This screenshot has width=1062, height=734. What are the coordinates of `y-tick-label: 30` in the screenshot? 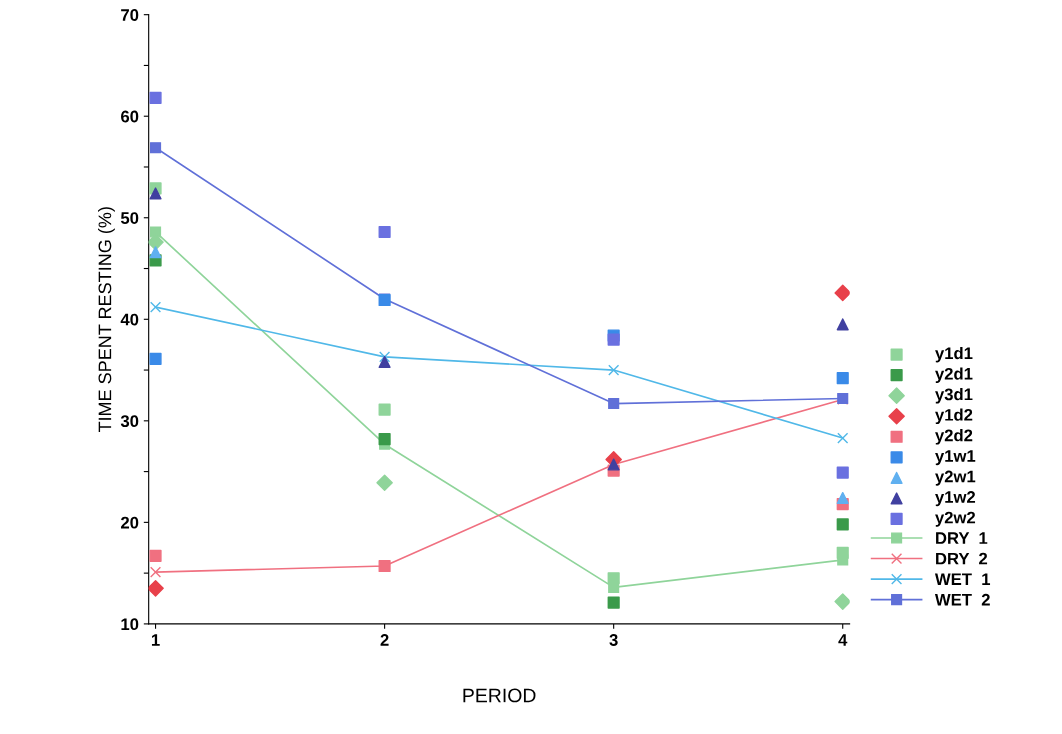 It's located at (129, 421).